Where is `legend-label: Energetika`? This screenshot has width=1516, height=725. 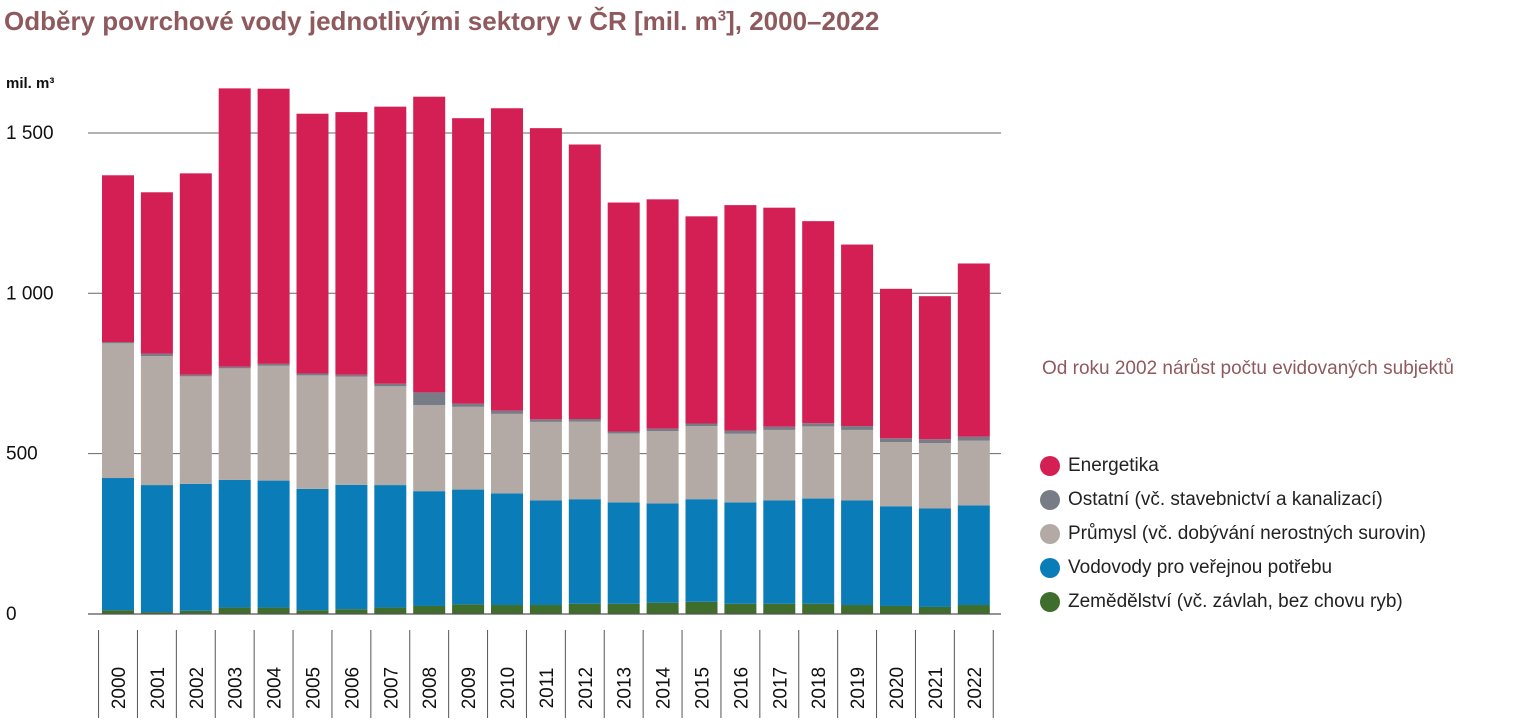
legend-label: Energetika is located at coordinates (1113, 465).